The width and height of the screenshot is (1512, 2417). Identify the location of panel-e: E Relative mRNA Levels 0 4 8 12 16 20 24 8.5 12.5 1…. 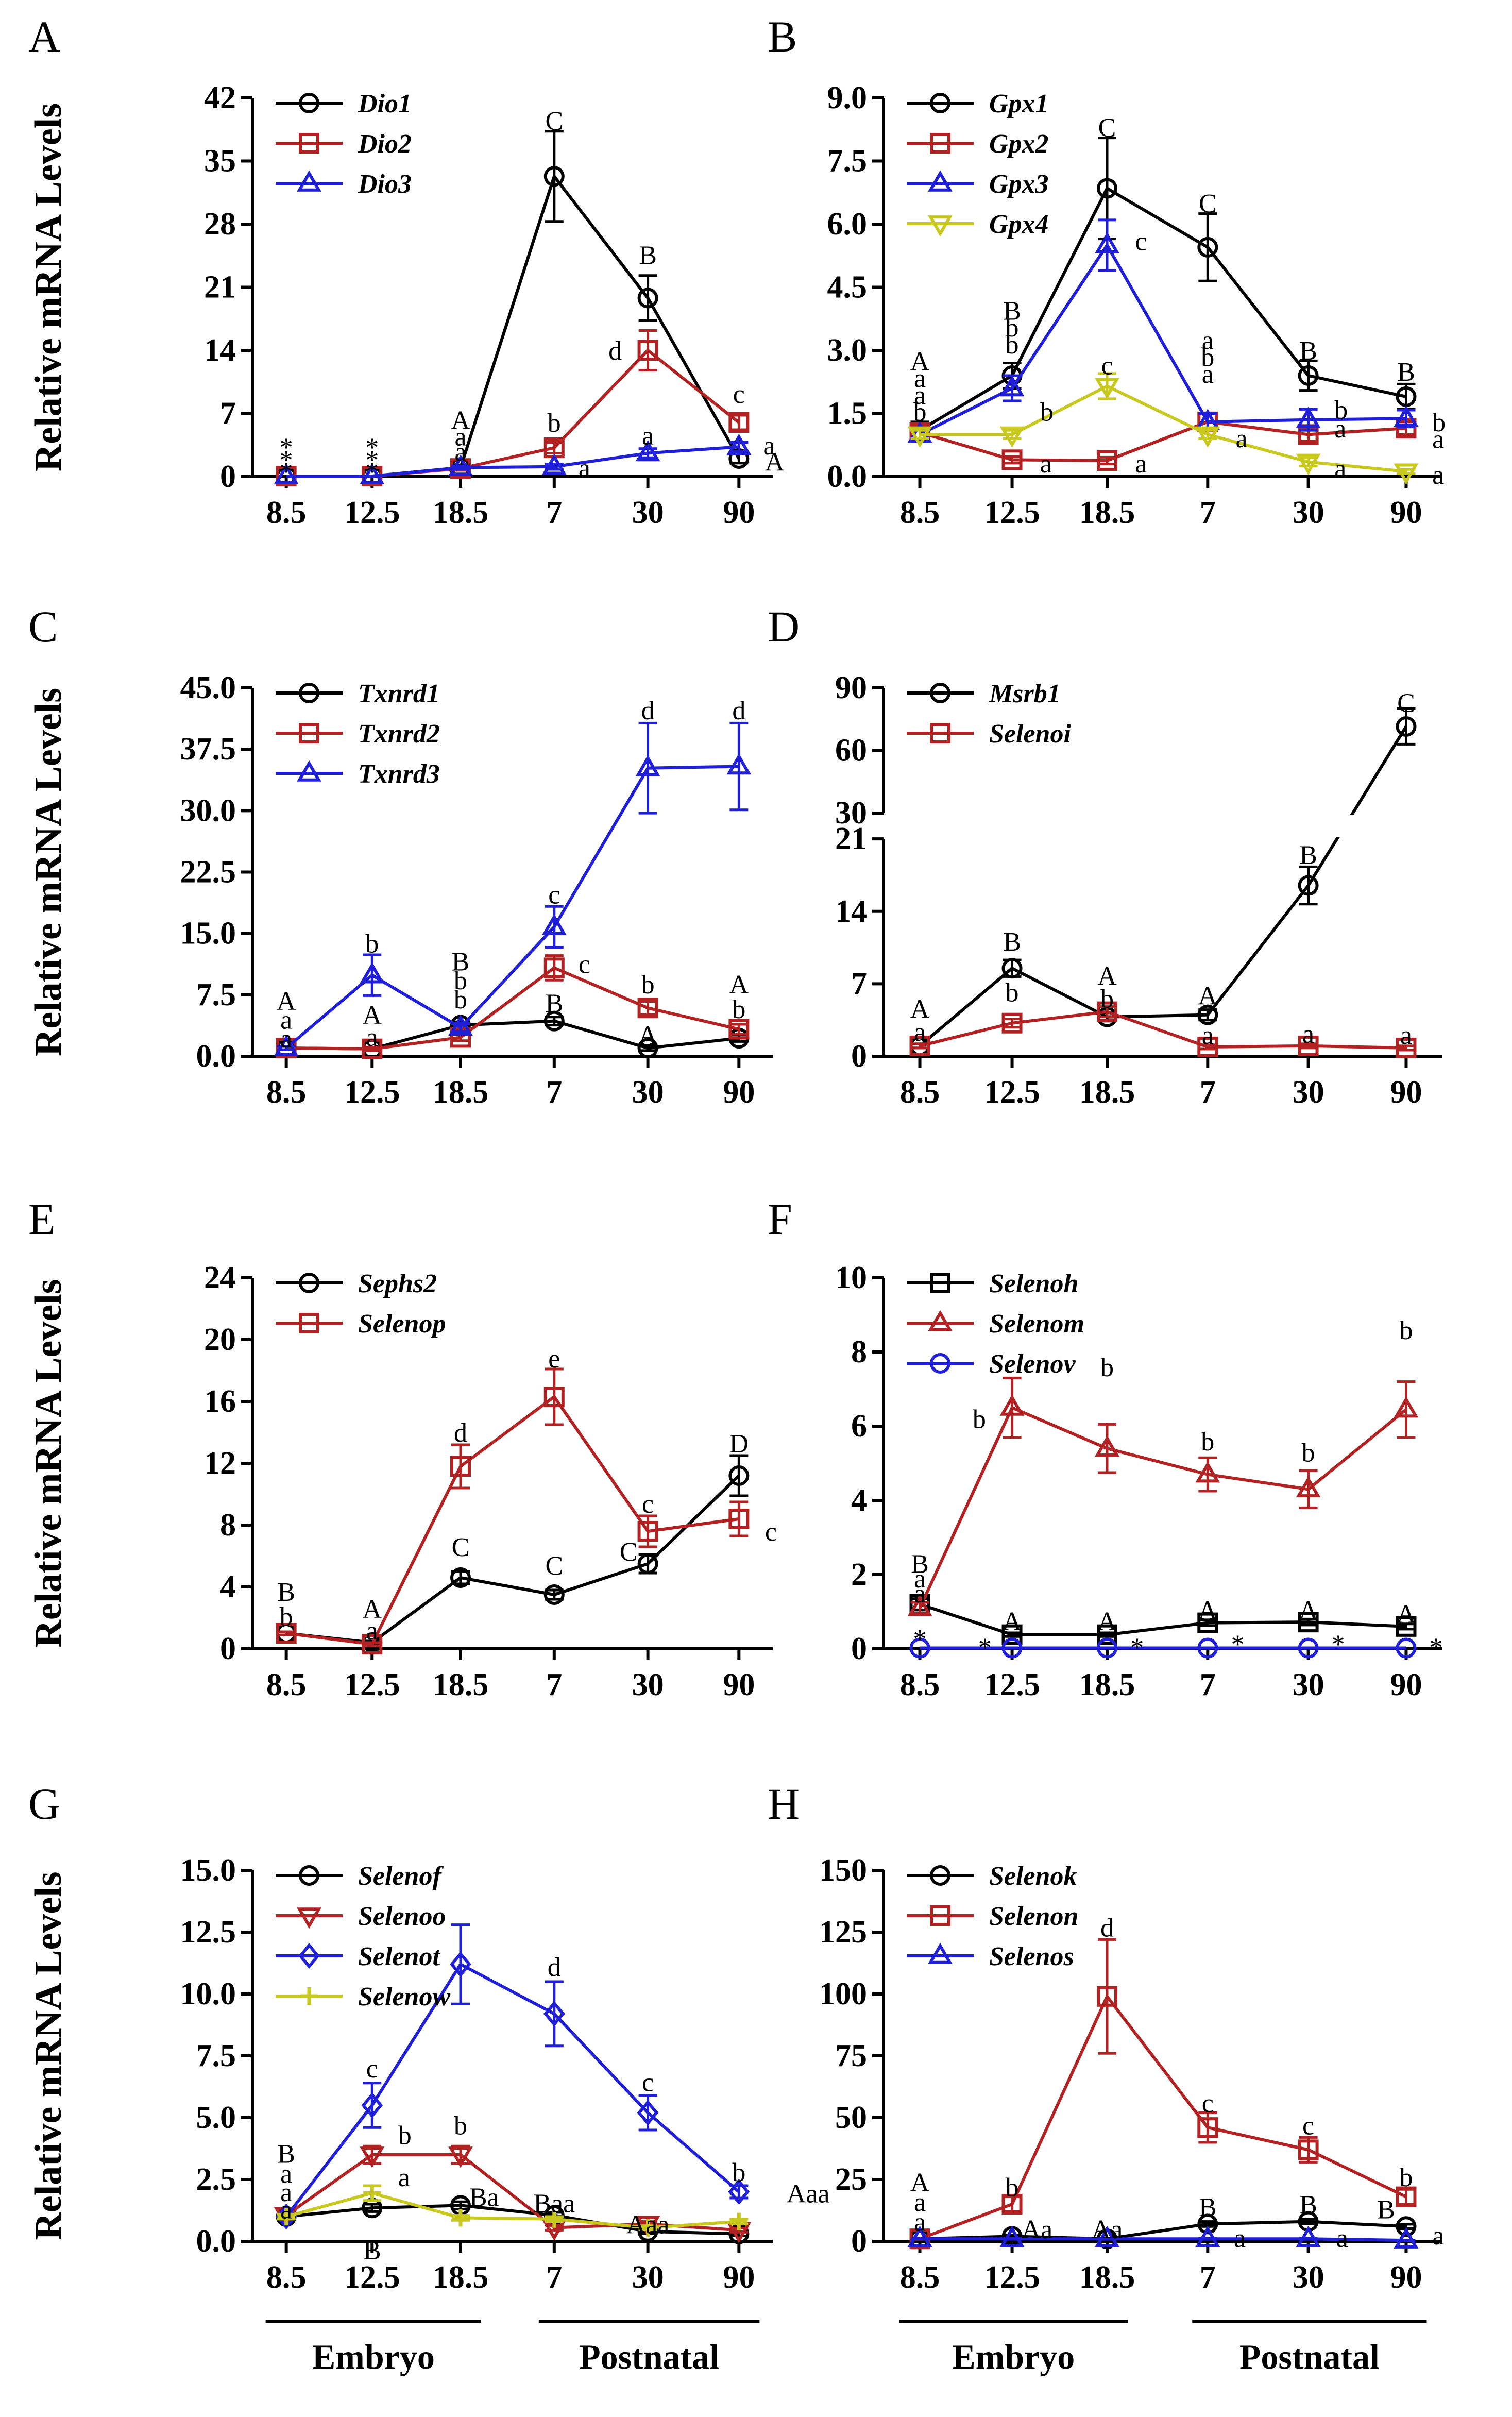
(402, 1448).